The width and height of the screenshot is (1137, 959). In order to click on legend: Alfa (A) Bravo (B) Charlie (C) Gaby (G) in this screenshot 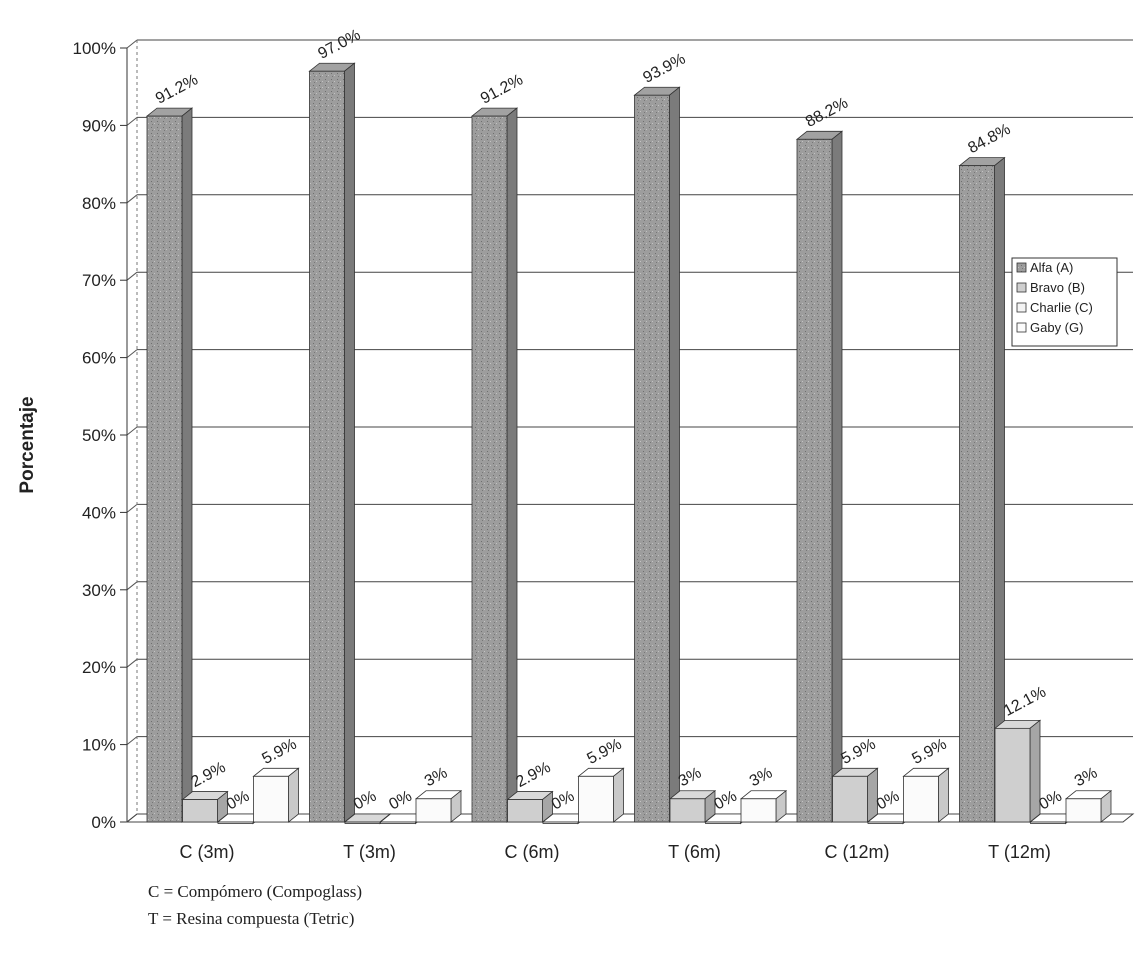, I will do `click(1064, 302)`.